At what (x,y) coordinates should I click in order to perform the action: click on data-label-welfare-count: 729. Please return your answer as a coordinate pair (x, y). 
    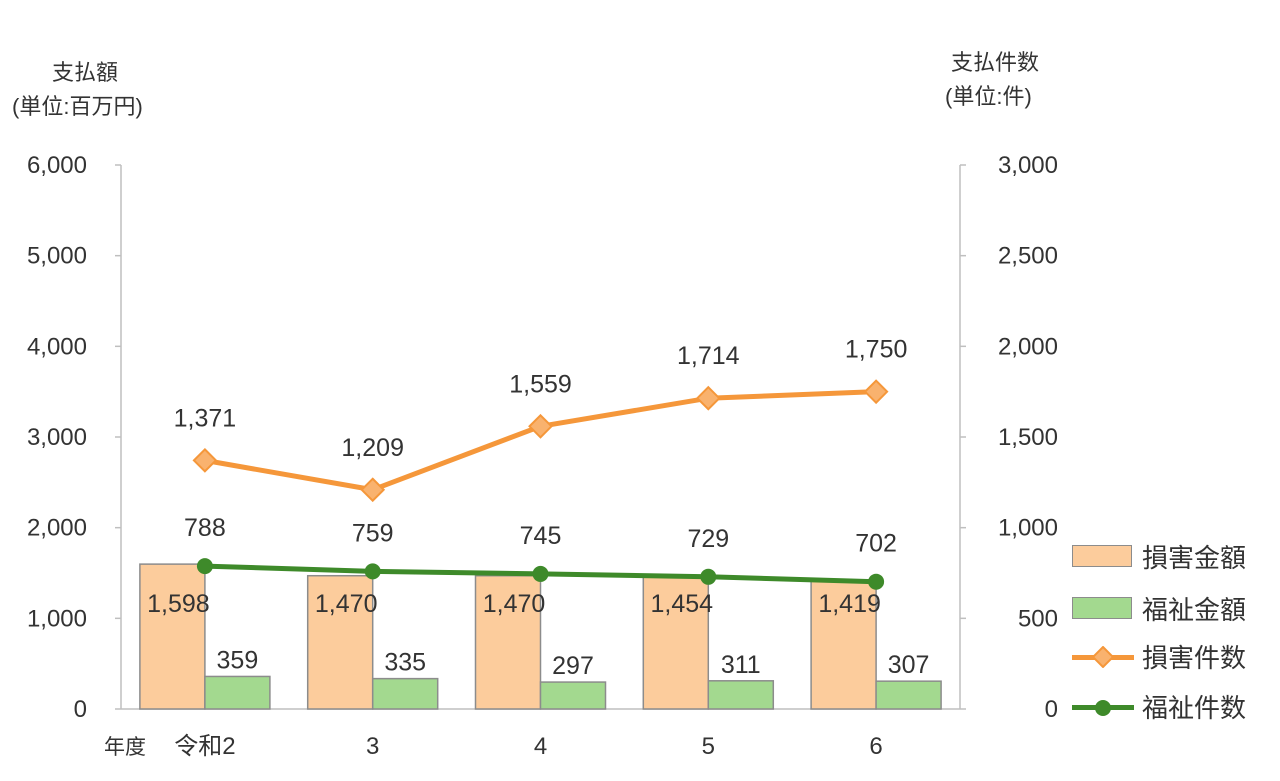
    Looking at the image, I should click on (708, 539).